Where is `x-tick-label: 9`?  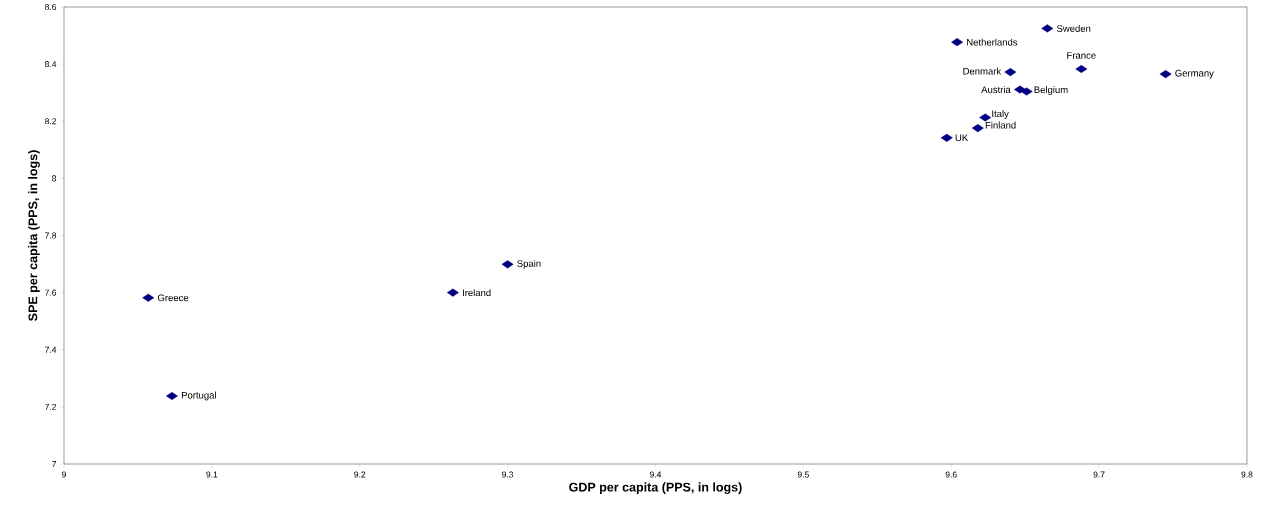
x-tick-label: 9 is located at coordinates (64, 474).